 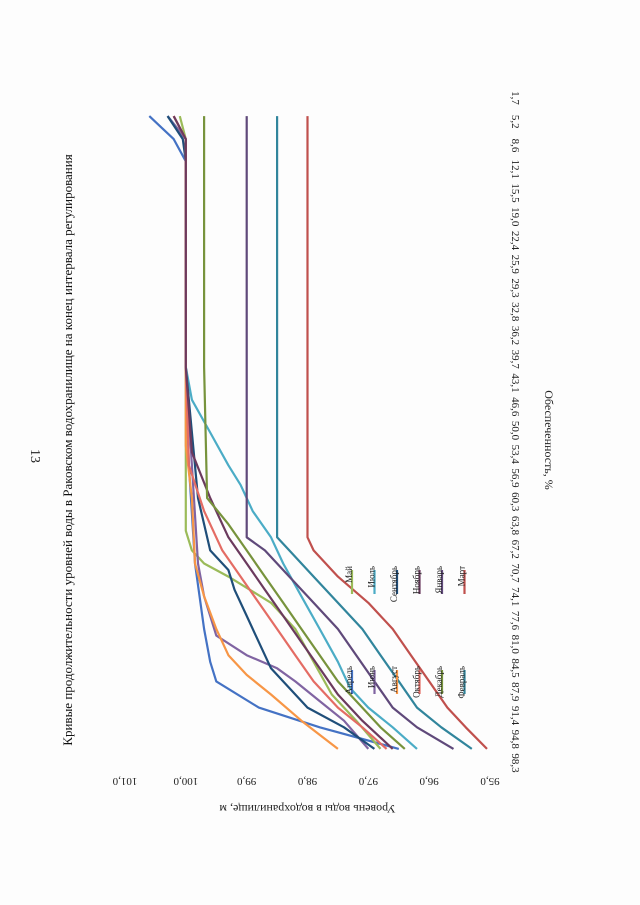 I want to click on x-tick-label: 36,2, so click(x=515, y=335).